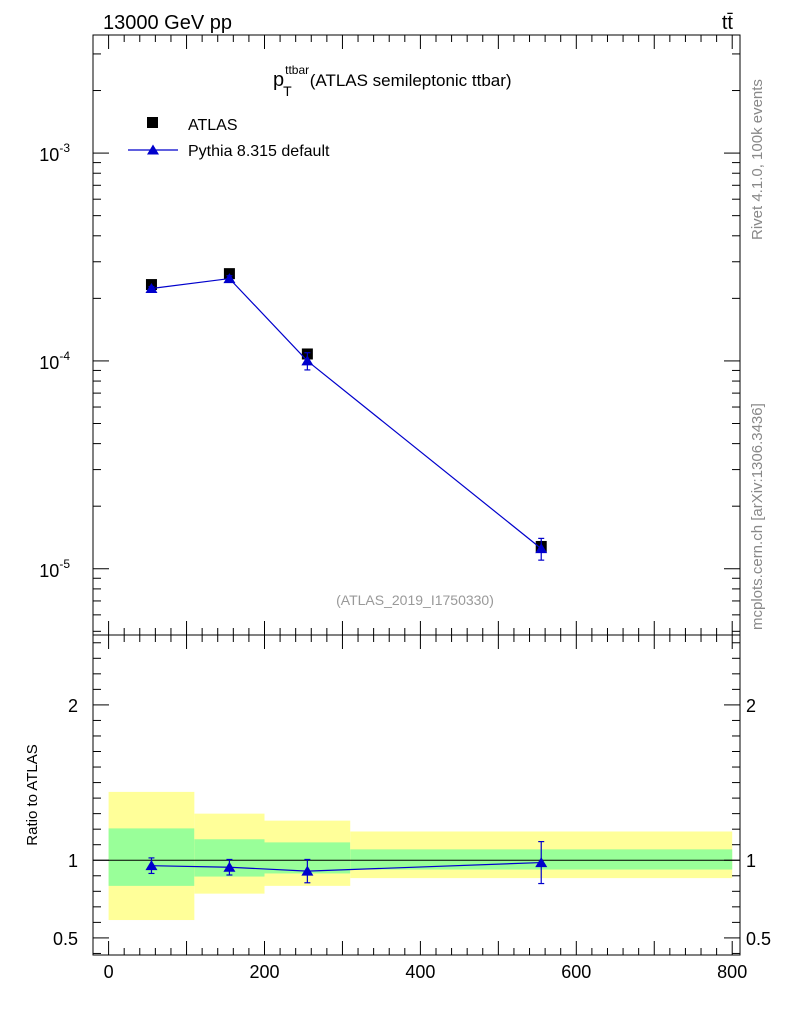  What do you see at coordinates (64, 148) in the screenshot?
I see `main-y-tick-exponent: -3` at bounding box center [64, 148].